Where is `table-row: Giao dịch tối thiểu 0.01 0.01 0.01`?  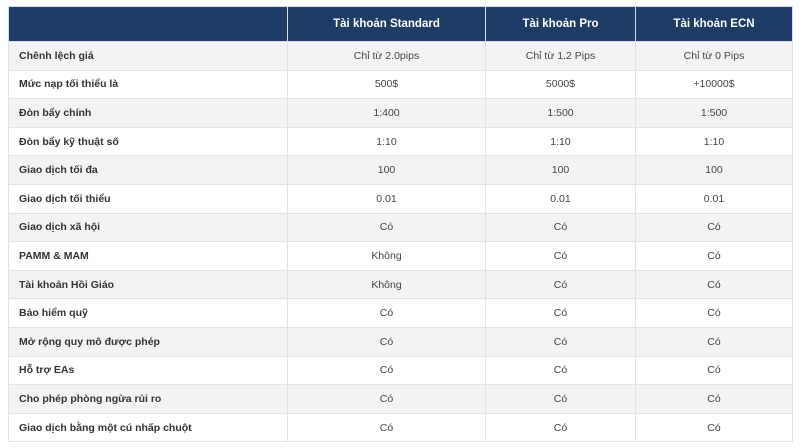 table-row: Giao dịch tối thiểu 0.01 0.01 0.01 is located at coordinates (400, 198).